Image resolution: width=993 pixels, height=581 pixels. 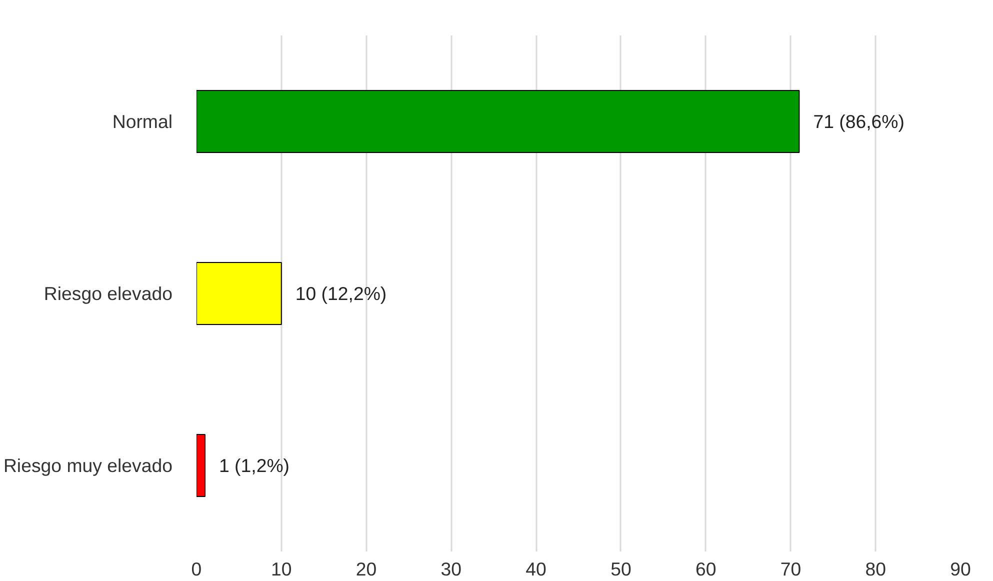 What do you see at coordinates (875, 569) in the screenshot?
I see `x-tick-label: 80` at bounding box center [875, 569].